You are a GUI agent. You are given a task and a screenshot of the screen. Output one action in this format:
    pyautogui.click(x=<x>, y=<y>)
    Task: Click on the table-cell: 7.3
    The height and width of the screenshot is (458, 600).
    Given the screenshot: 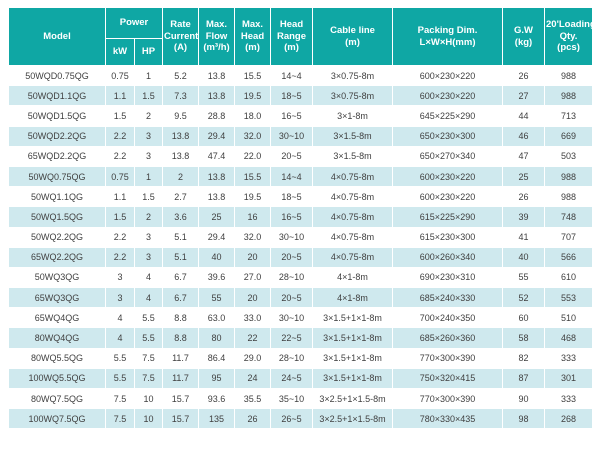 What is the action you would take?
    pyautogui.click(x=181, y=96)
    